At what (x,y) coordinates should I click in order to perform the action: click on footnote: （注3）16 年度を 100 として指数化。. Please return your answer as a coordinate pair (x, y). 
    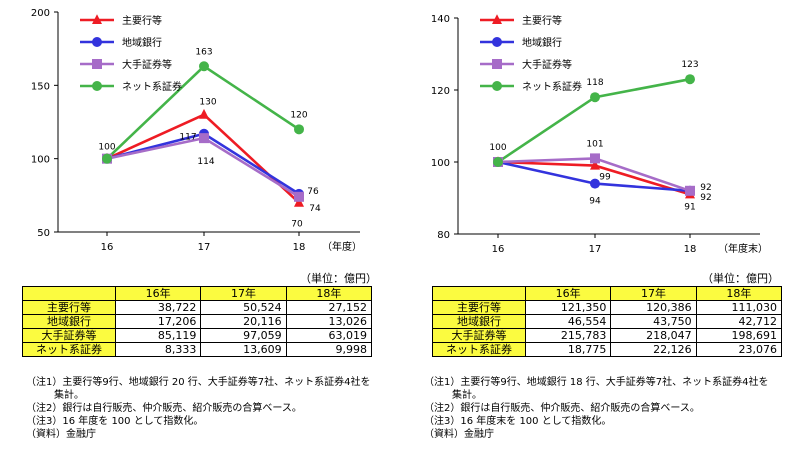
    Looking at the image, I should click on (115, 421).